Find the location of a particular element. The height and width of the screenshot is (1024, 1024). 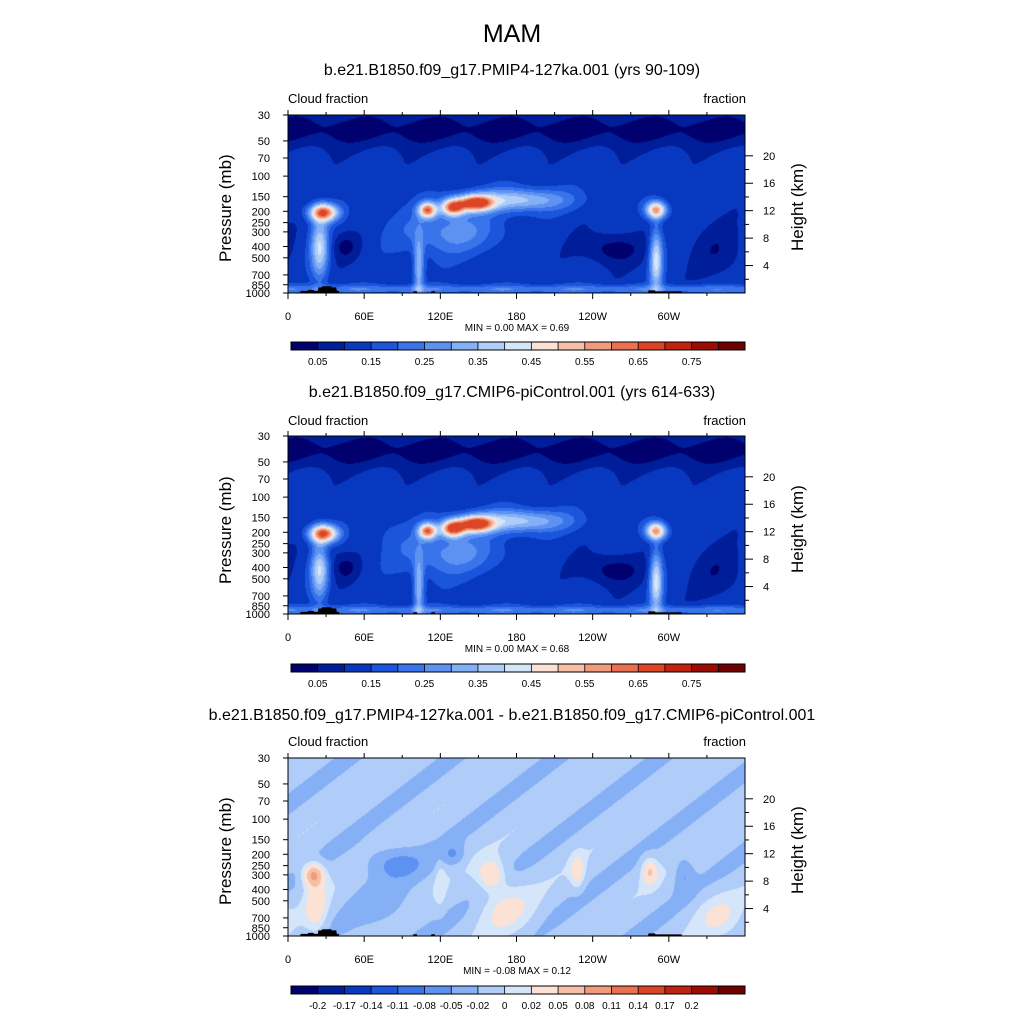

colorbar-tick-label: -0.11 is located at coordinates (398, 1006).